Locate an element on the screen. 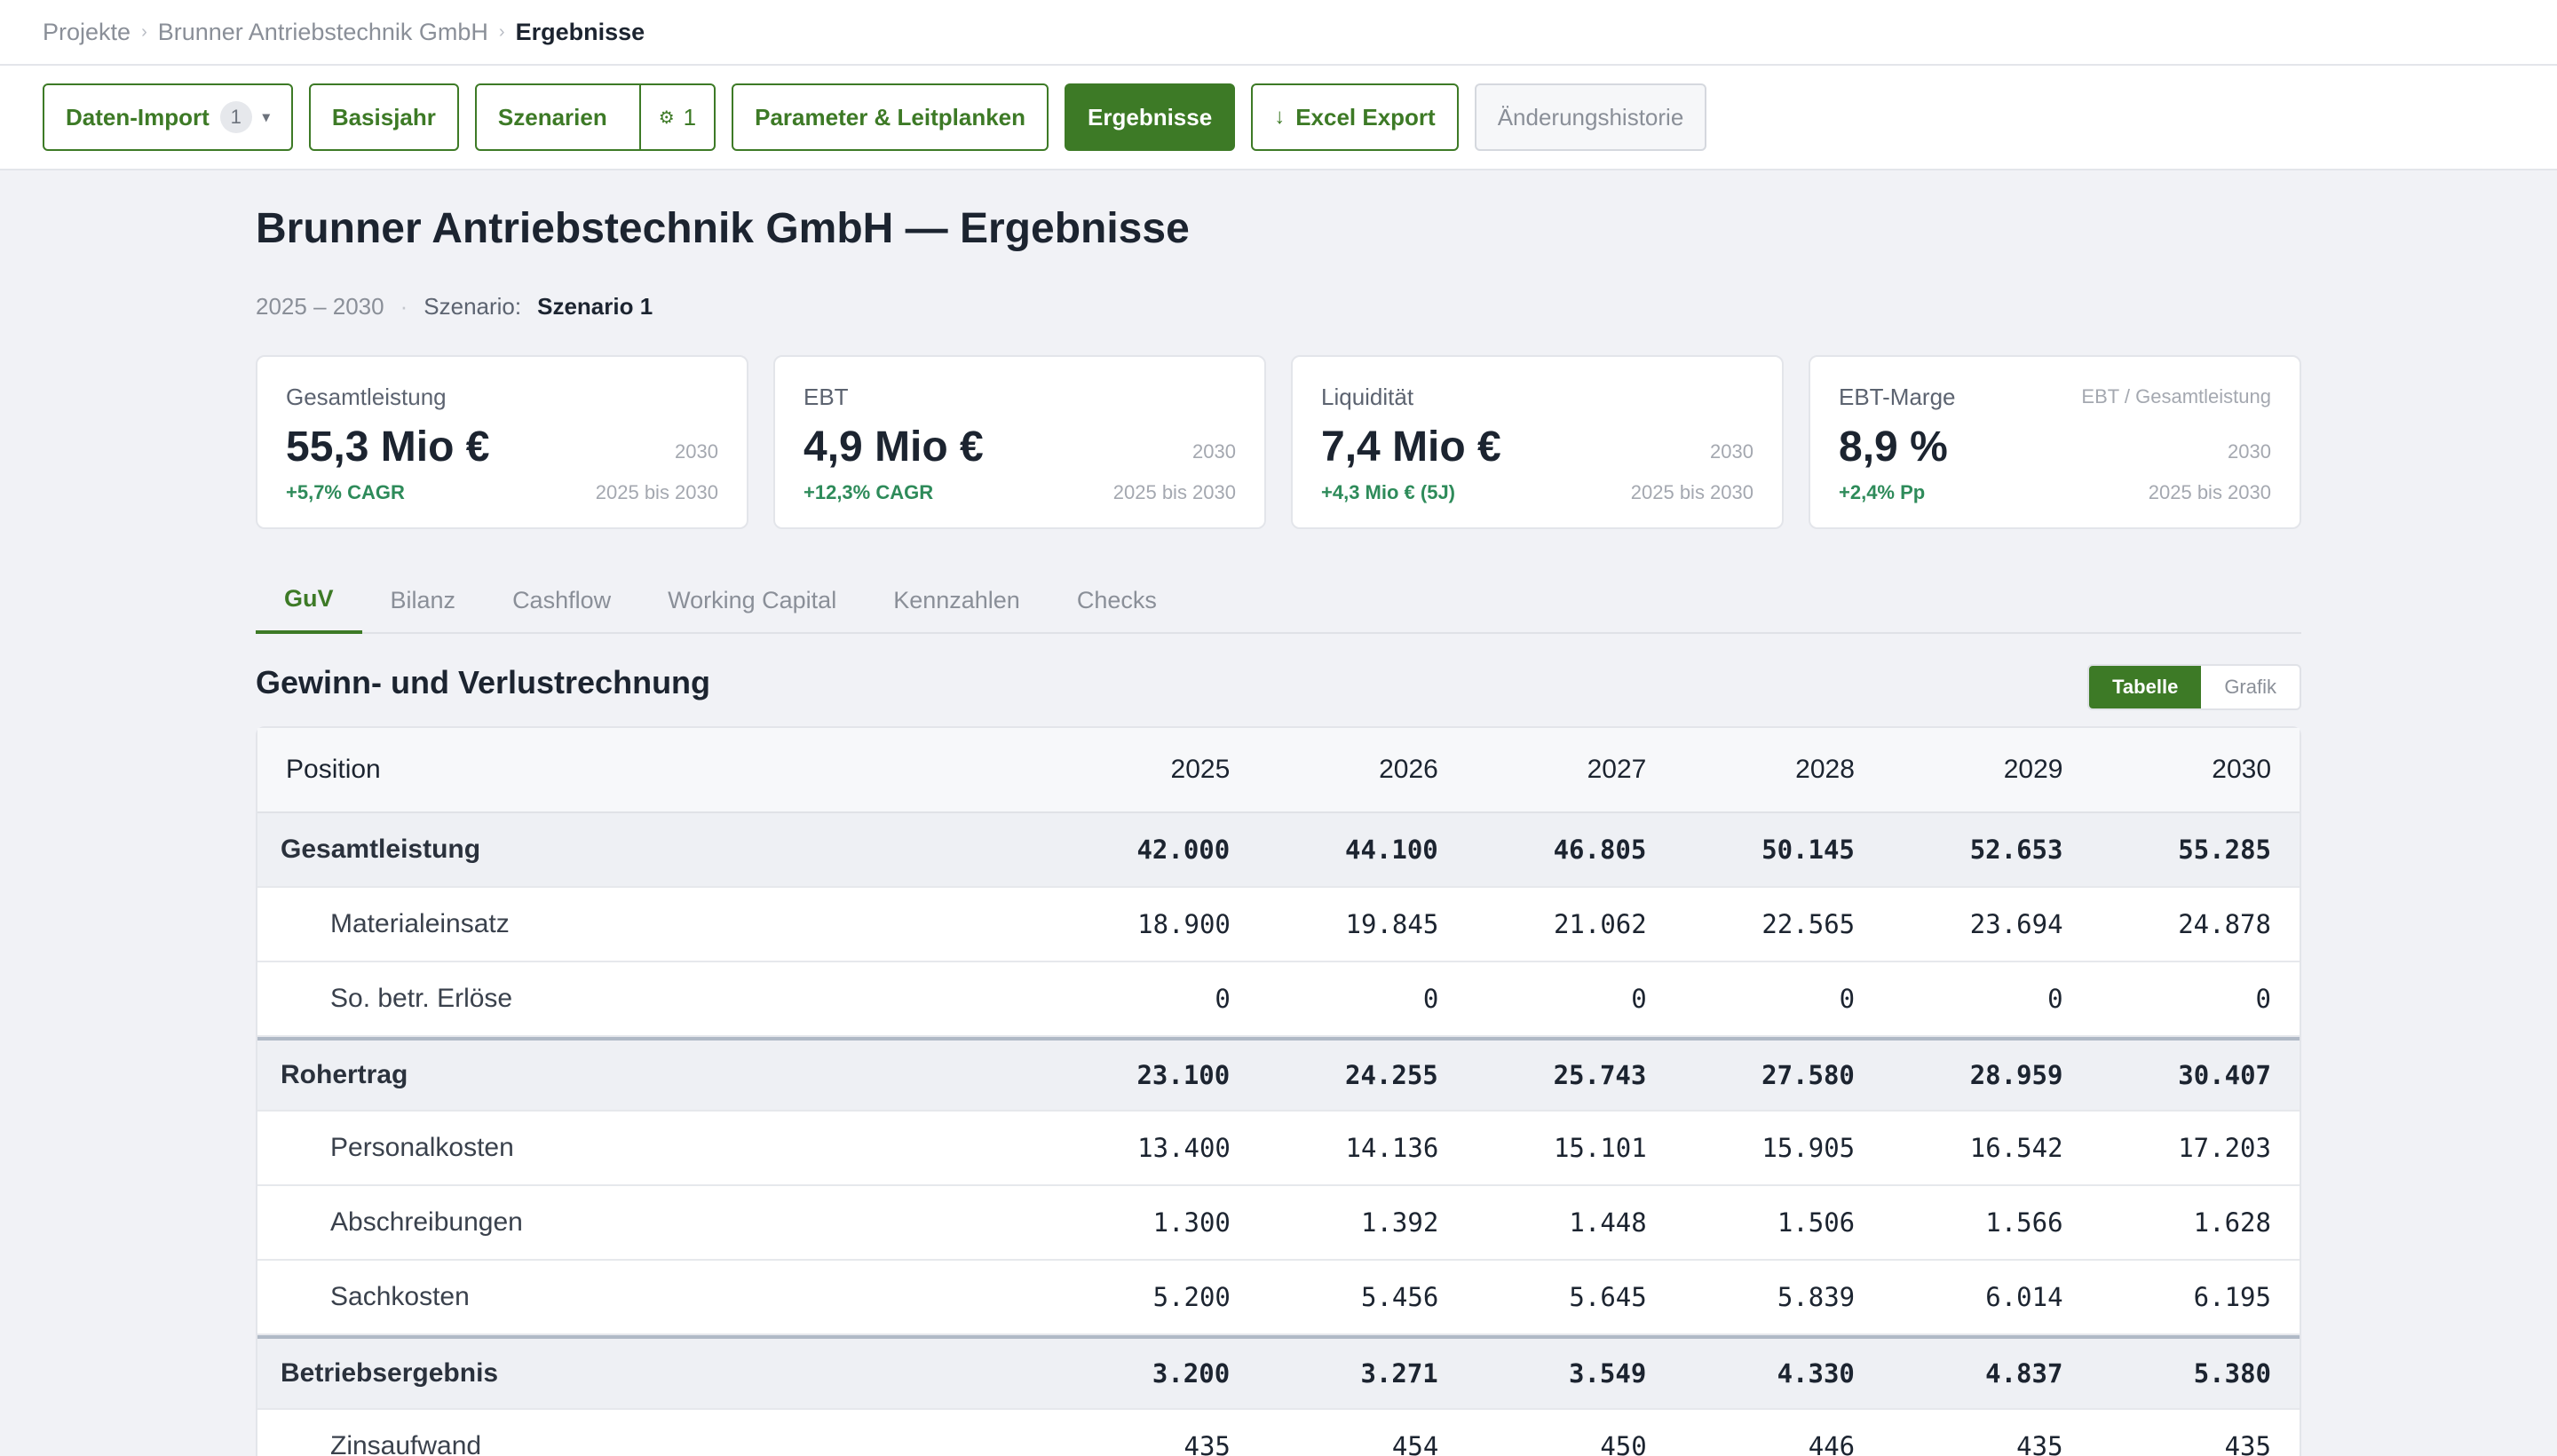  daten-import-button: Daten-Import 1 ▾ is located at coordinates (168, 117).